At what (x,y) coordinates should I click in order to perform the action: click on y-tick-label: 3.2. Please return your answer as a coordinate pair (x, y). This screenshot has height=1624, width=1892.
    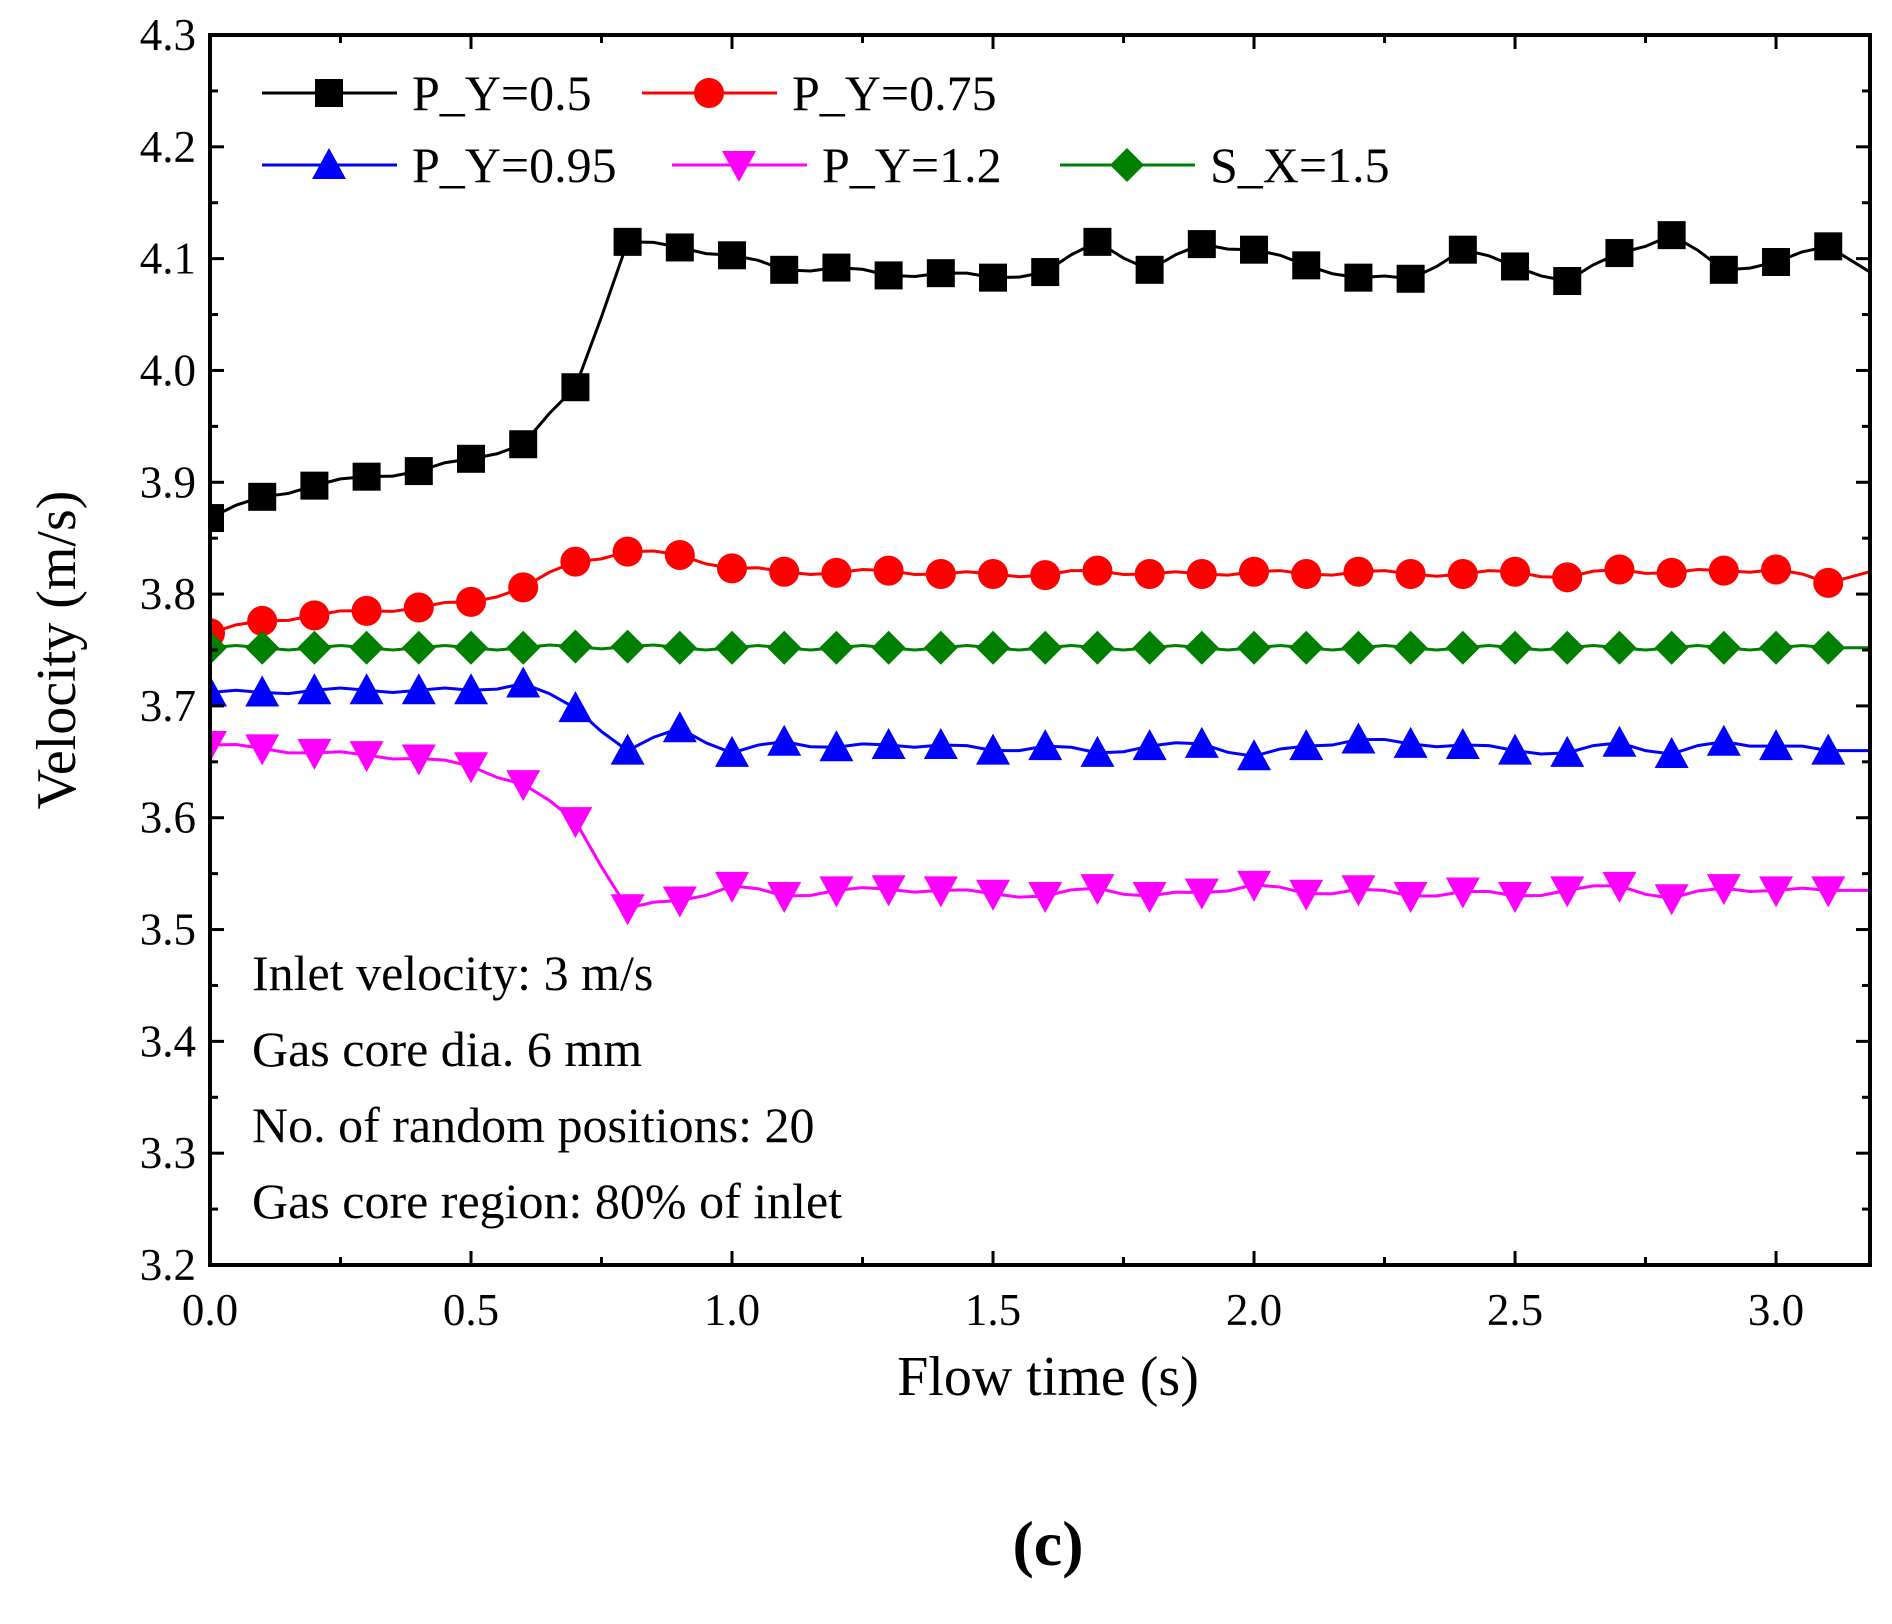
    Looking at the image, I should click on (168, 1265).